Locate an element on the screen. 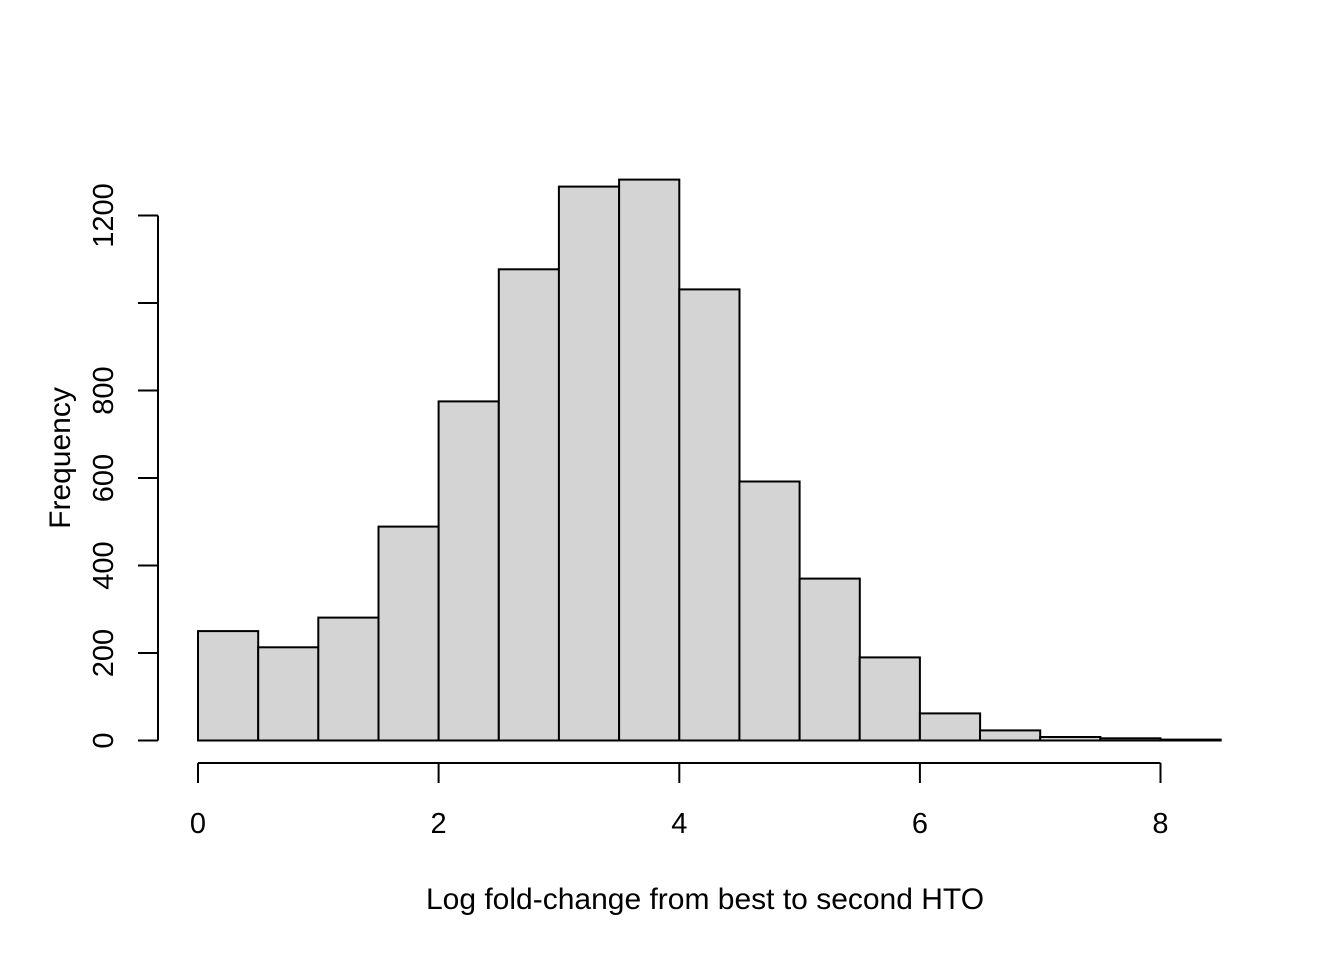 This screenshot has height=960, width=1344. x-axis-tick-label: 4 is located at coordinates (679, 824).